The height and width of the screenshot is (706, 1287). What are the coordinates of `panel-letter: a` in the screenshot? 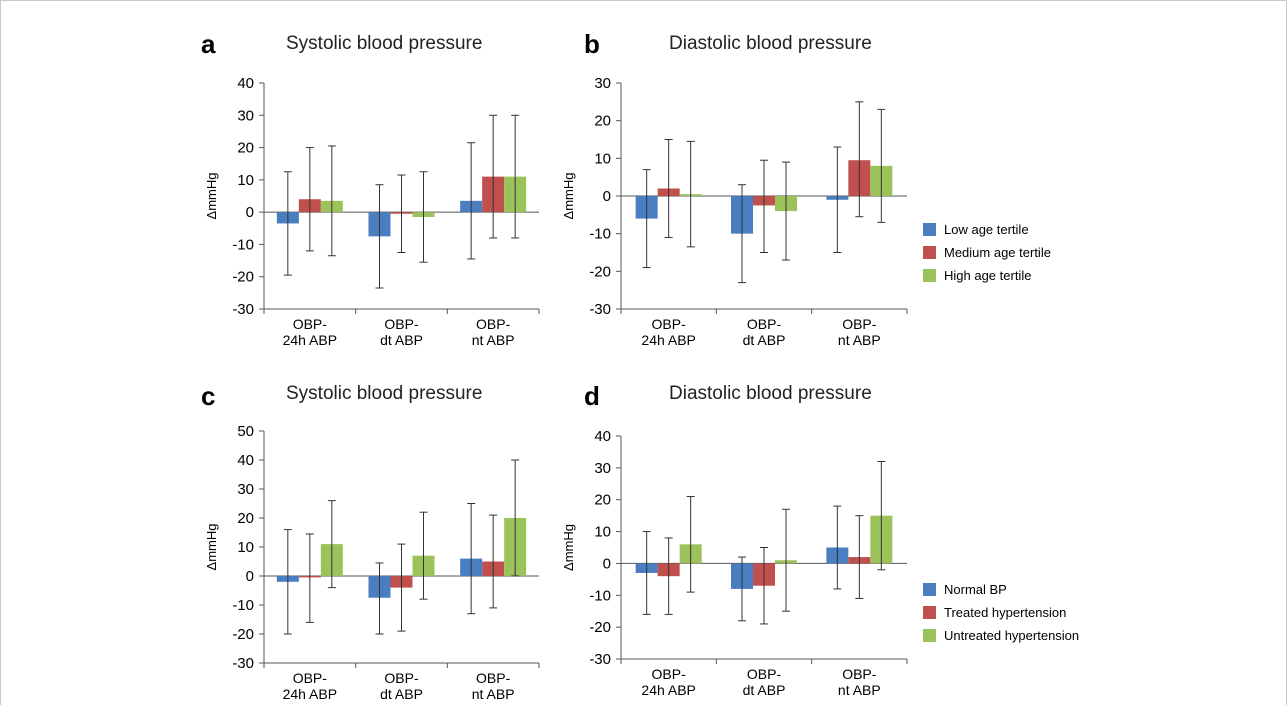 It's located at (208, 44).